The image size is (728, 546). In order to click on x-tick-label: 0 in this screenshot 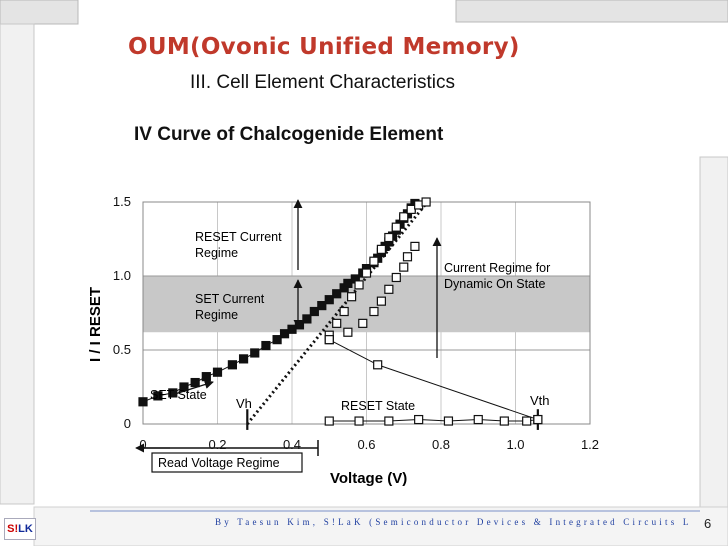, I will do `click(142, 444)`.